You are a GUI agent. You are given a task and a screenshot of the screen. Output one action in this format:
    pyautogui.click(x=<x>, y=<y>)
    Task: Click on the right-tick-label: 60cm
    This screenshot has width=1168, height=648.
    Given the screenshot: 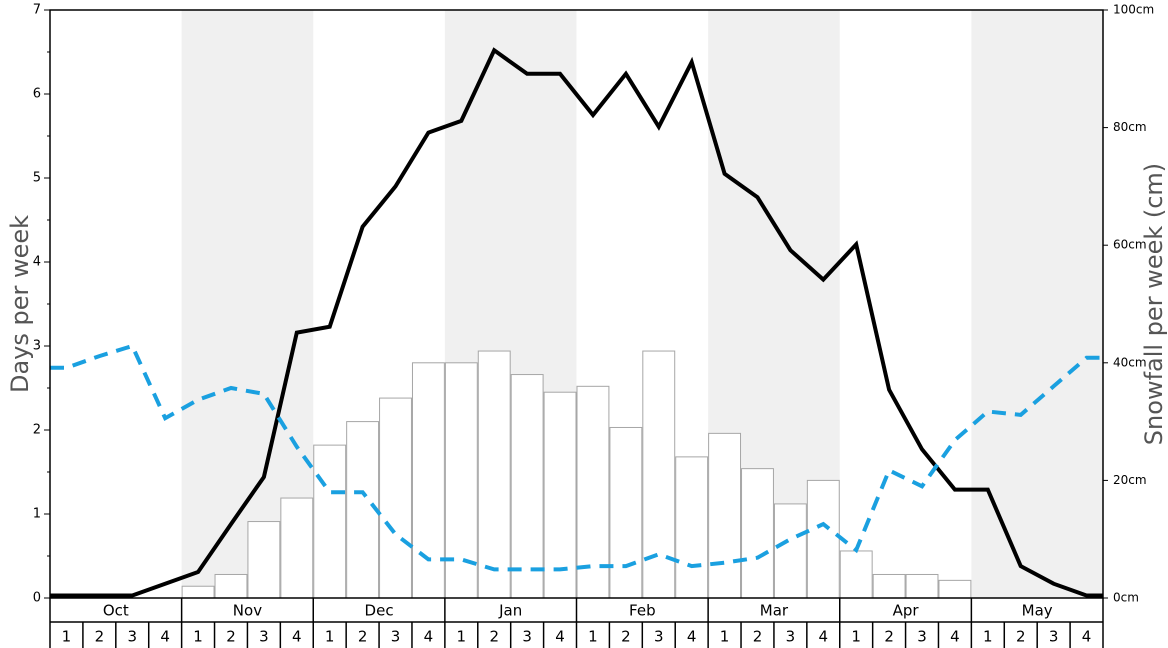 What is the action you would take?
    pyautogui.click(x=1130, y=245)
    